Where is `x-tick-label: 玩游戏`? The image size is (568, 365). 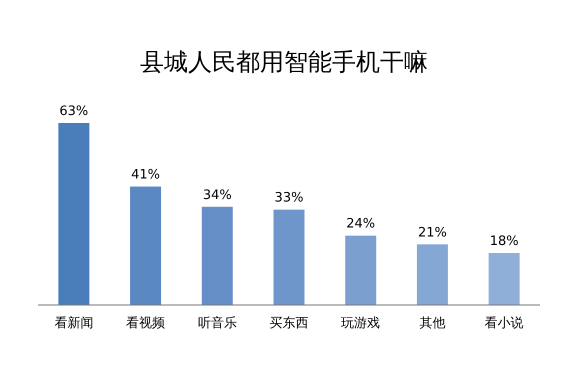
x-tick-label: 玩游戏 is located at coordinates (360, 323).